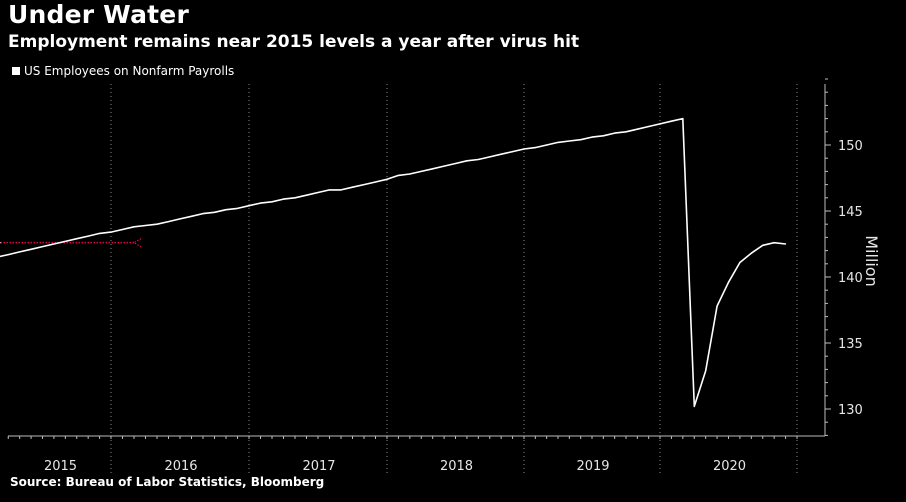 The width and height of the screenshot is (906, 502). Describe the element at coordinates (871, 261) in the screenshot. I see `y-axis-label: Million` at that location.